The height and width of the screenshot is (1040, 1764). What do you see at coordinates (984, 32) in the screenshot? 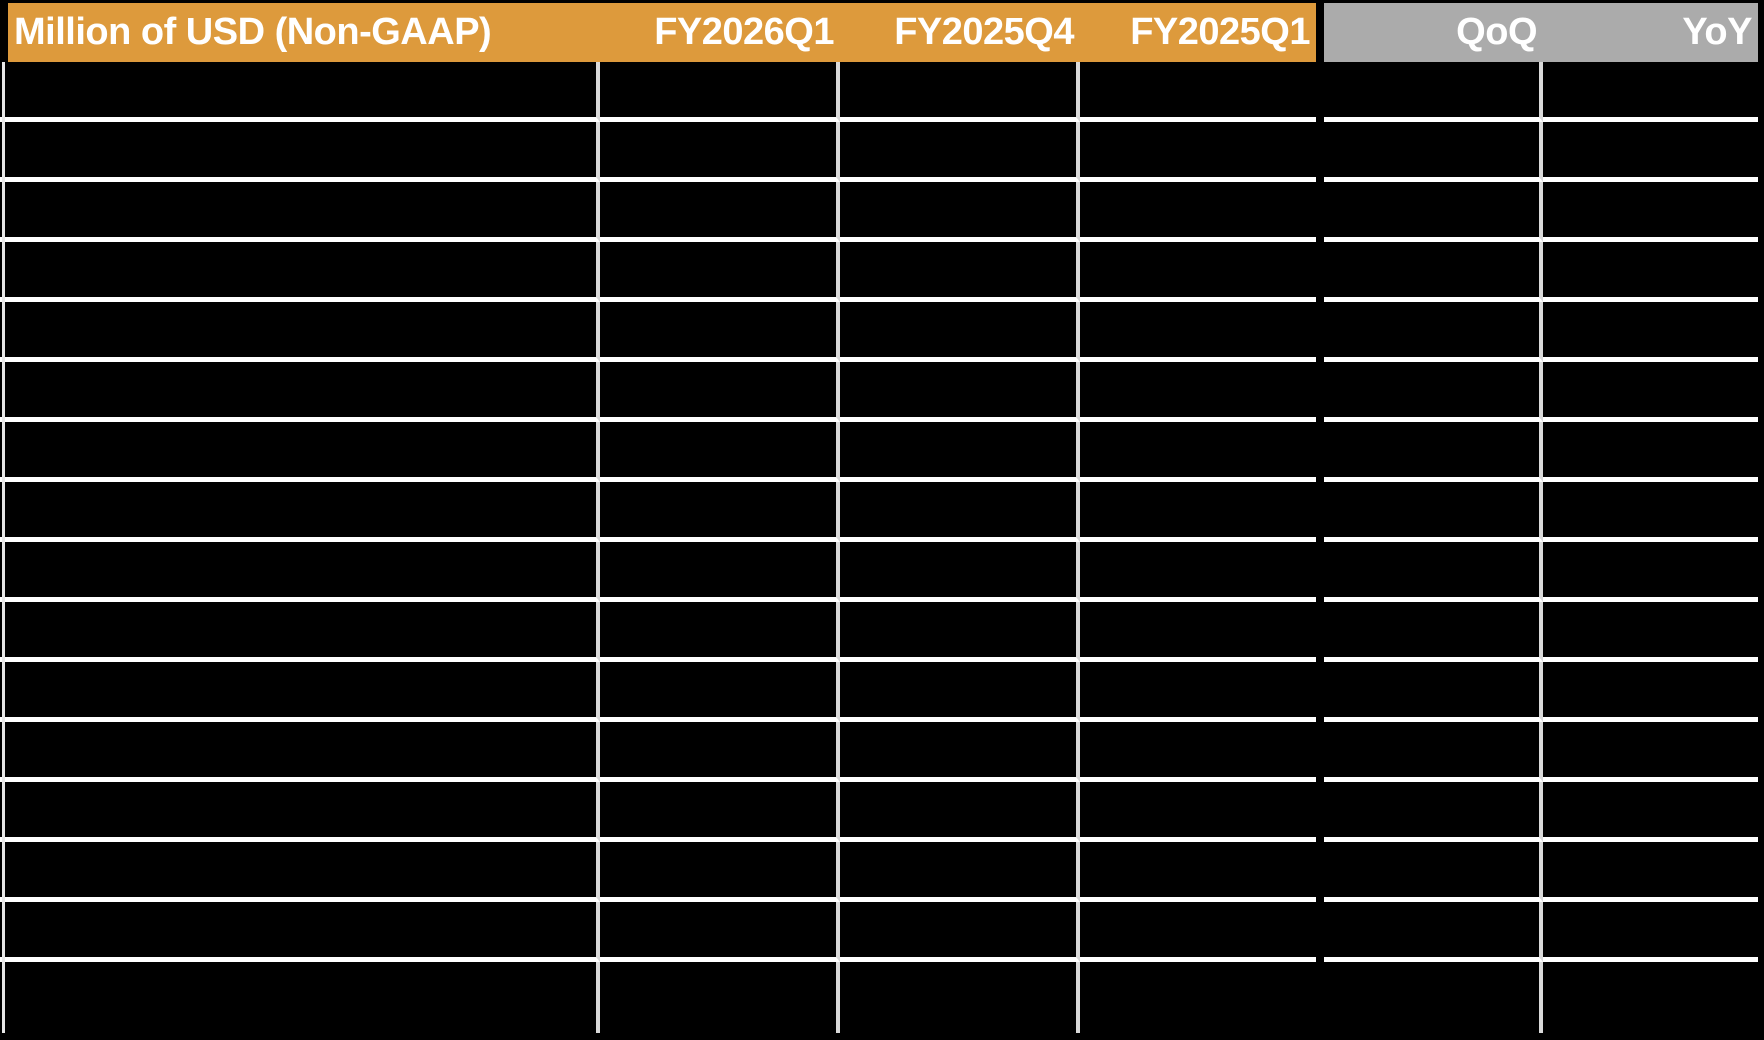
I see `column-header-fy2025q4: FY2025Q4` at bounding box center [984, 32].